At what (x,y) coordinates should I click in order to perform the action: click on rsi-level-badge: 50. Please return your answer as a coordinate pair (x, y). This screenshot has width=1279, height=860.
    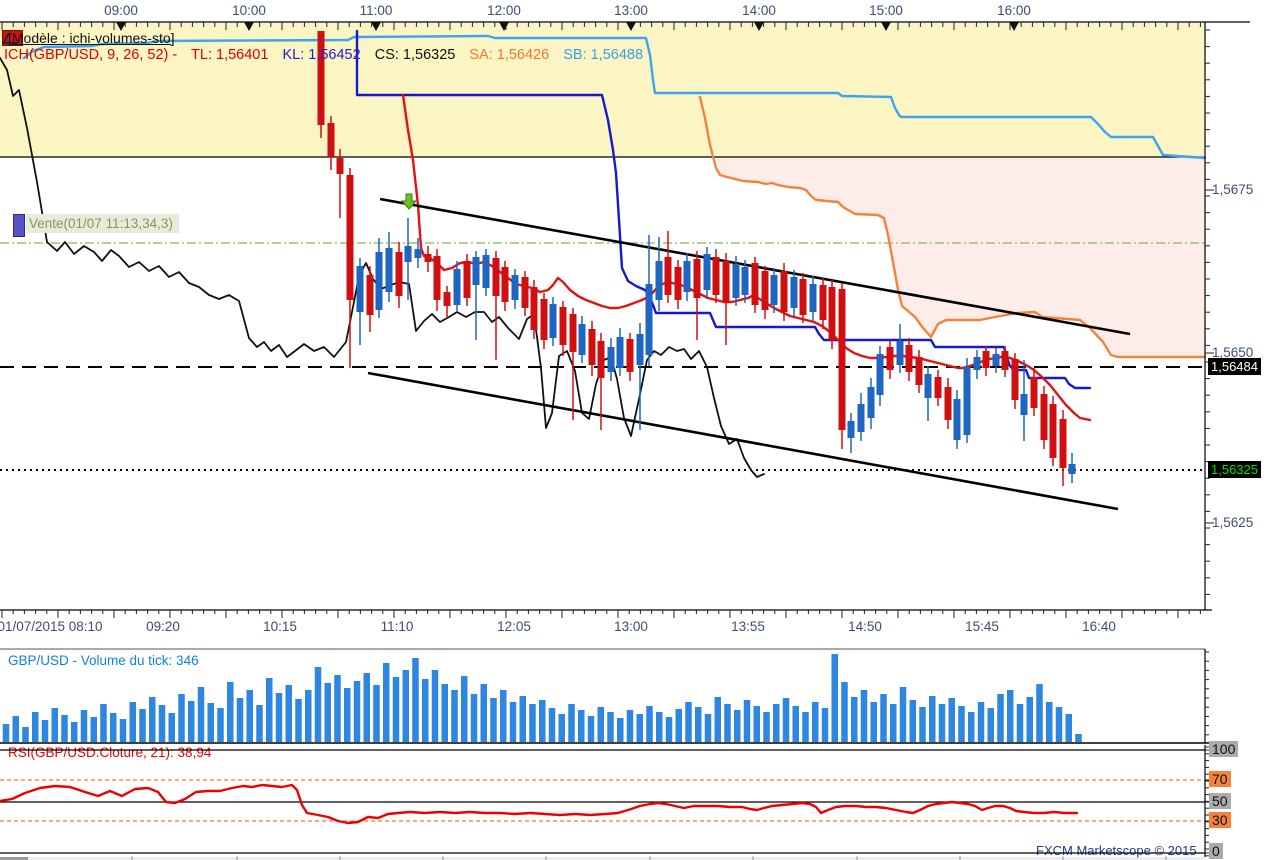
    Looking at the image, I should click on (1220, 801).